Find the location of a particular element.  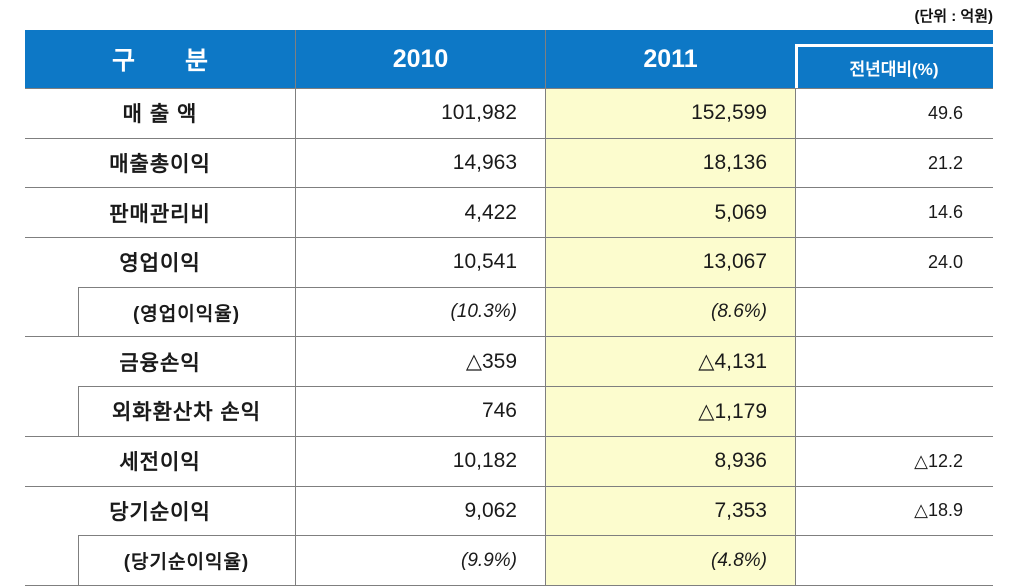

row-label: 세전이익 is located at coordinates (160, 460).